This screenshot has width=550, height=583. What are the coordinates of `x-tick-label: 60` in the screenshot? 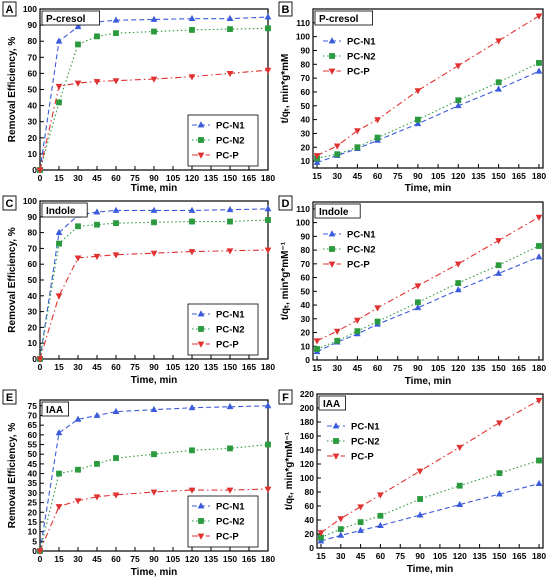 It's located at (116, 178).